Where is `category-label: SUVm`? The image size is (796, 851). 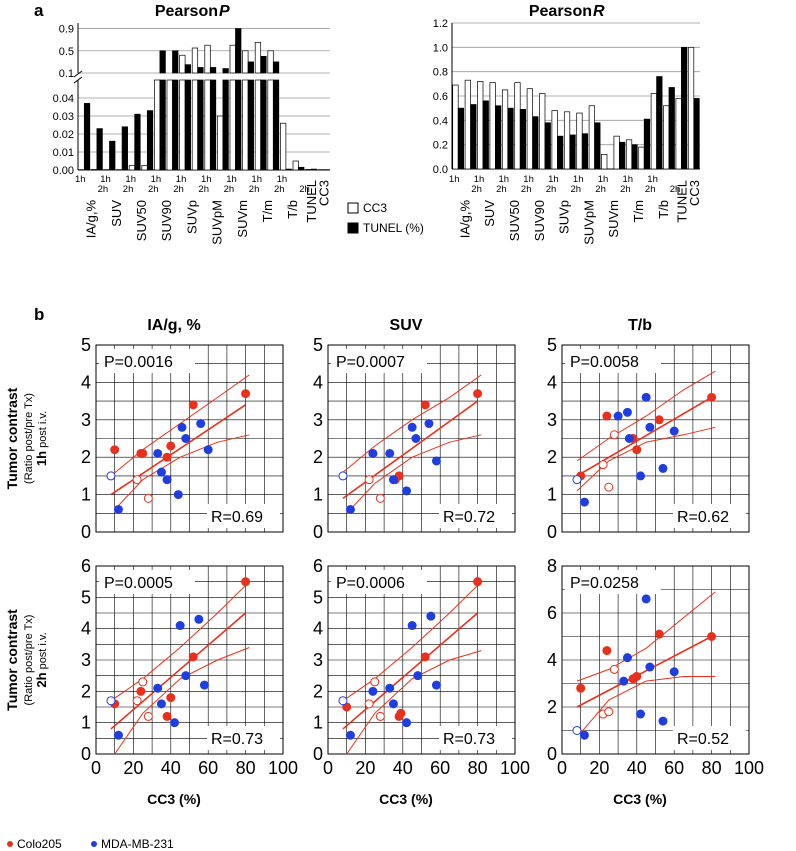
category-label: SUVm is located at coordinates (242, 219).